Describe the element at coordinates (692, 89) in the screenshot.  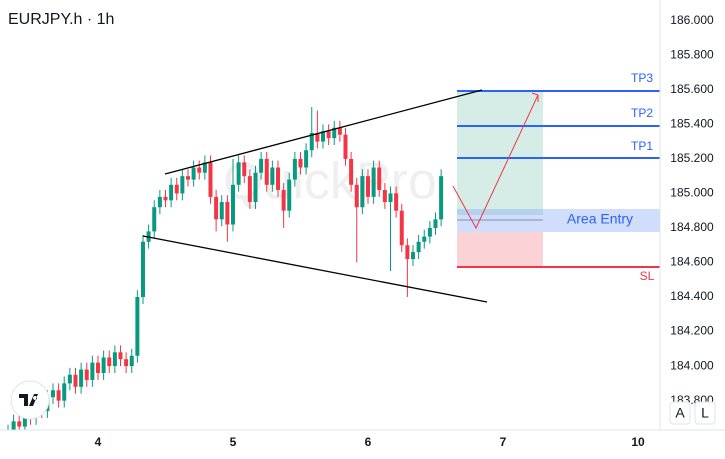
I see `y-tick-label: 185.600` at that location.